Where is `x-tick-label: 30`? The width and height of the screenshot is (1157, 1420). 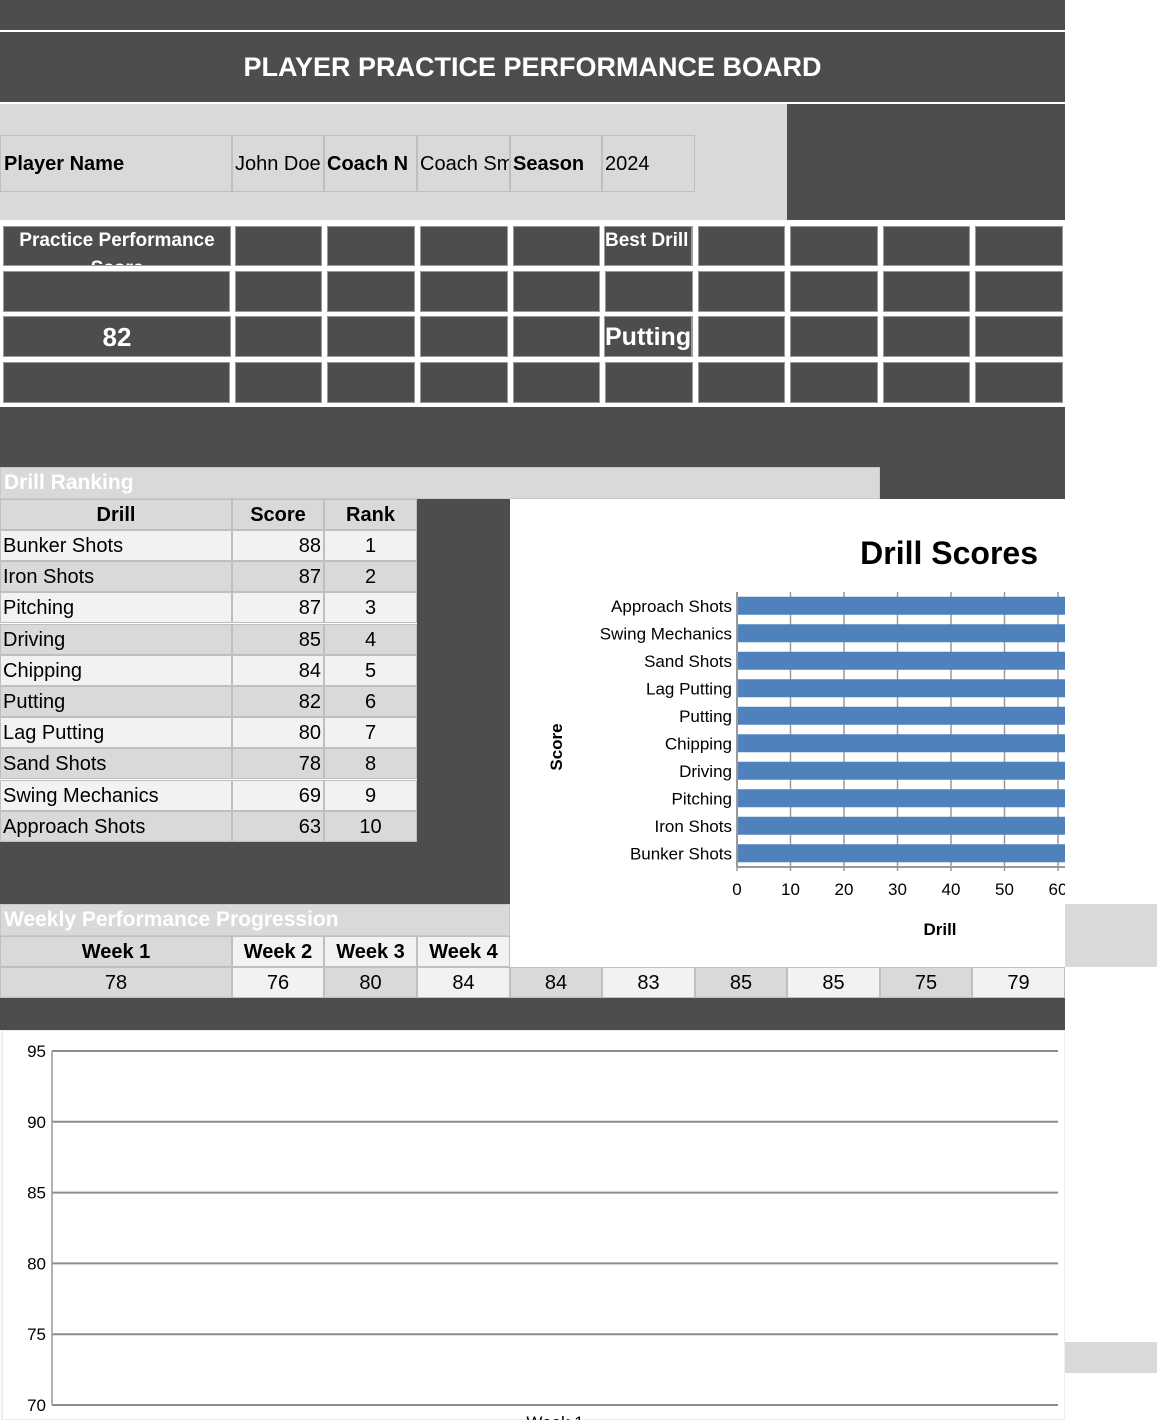 x-tick-label: 30 is located at coordinates (897, 889).